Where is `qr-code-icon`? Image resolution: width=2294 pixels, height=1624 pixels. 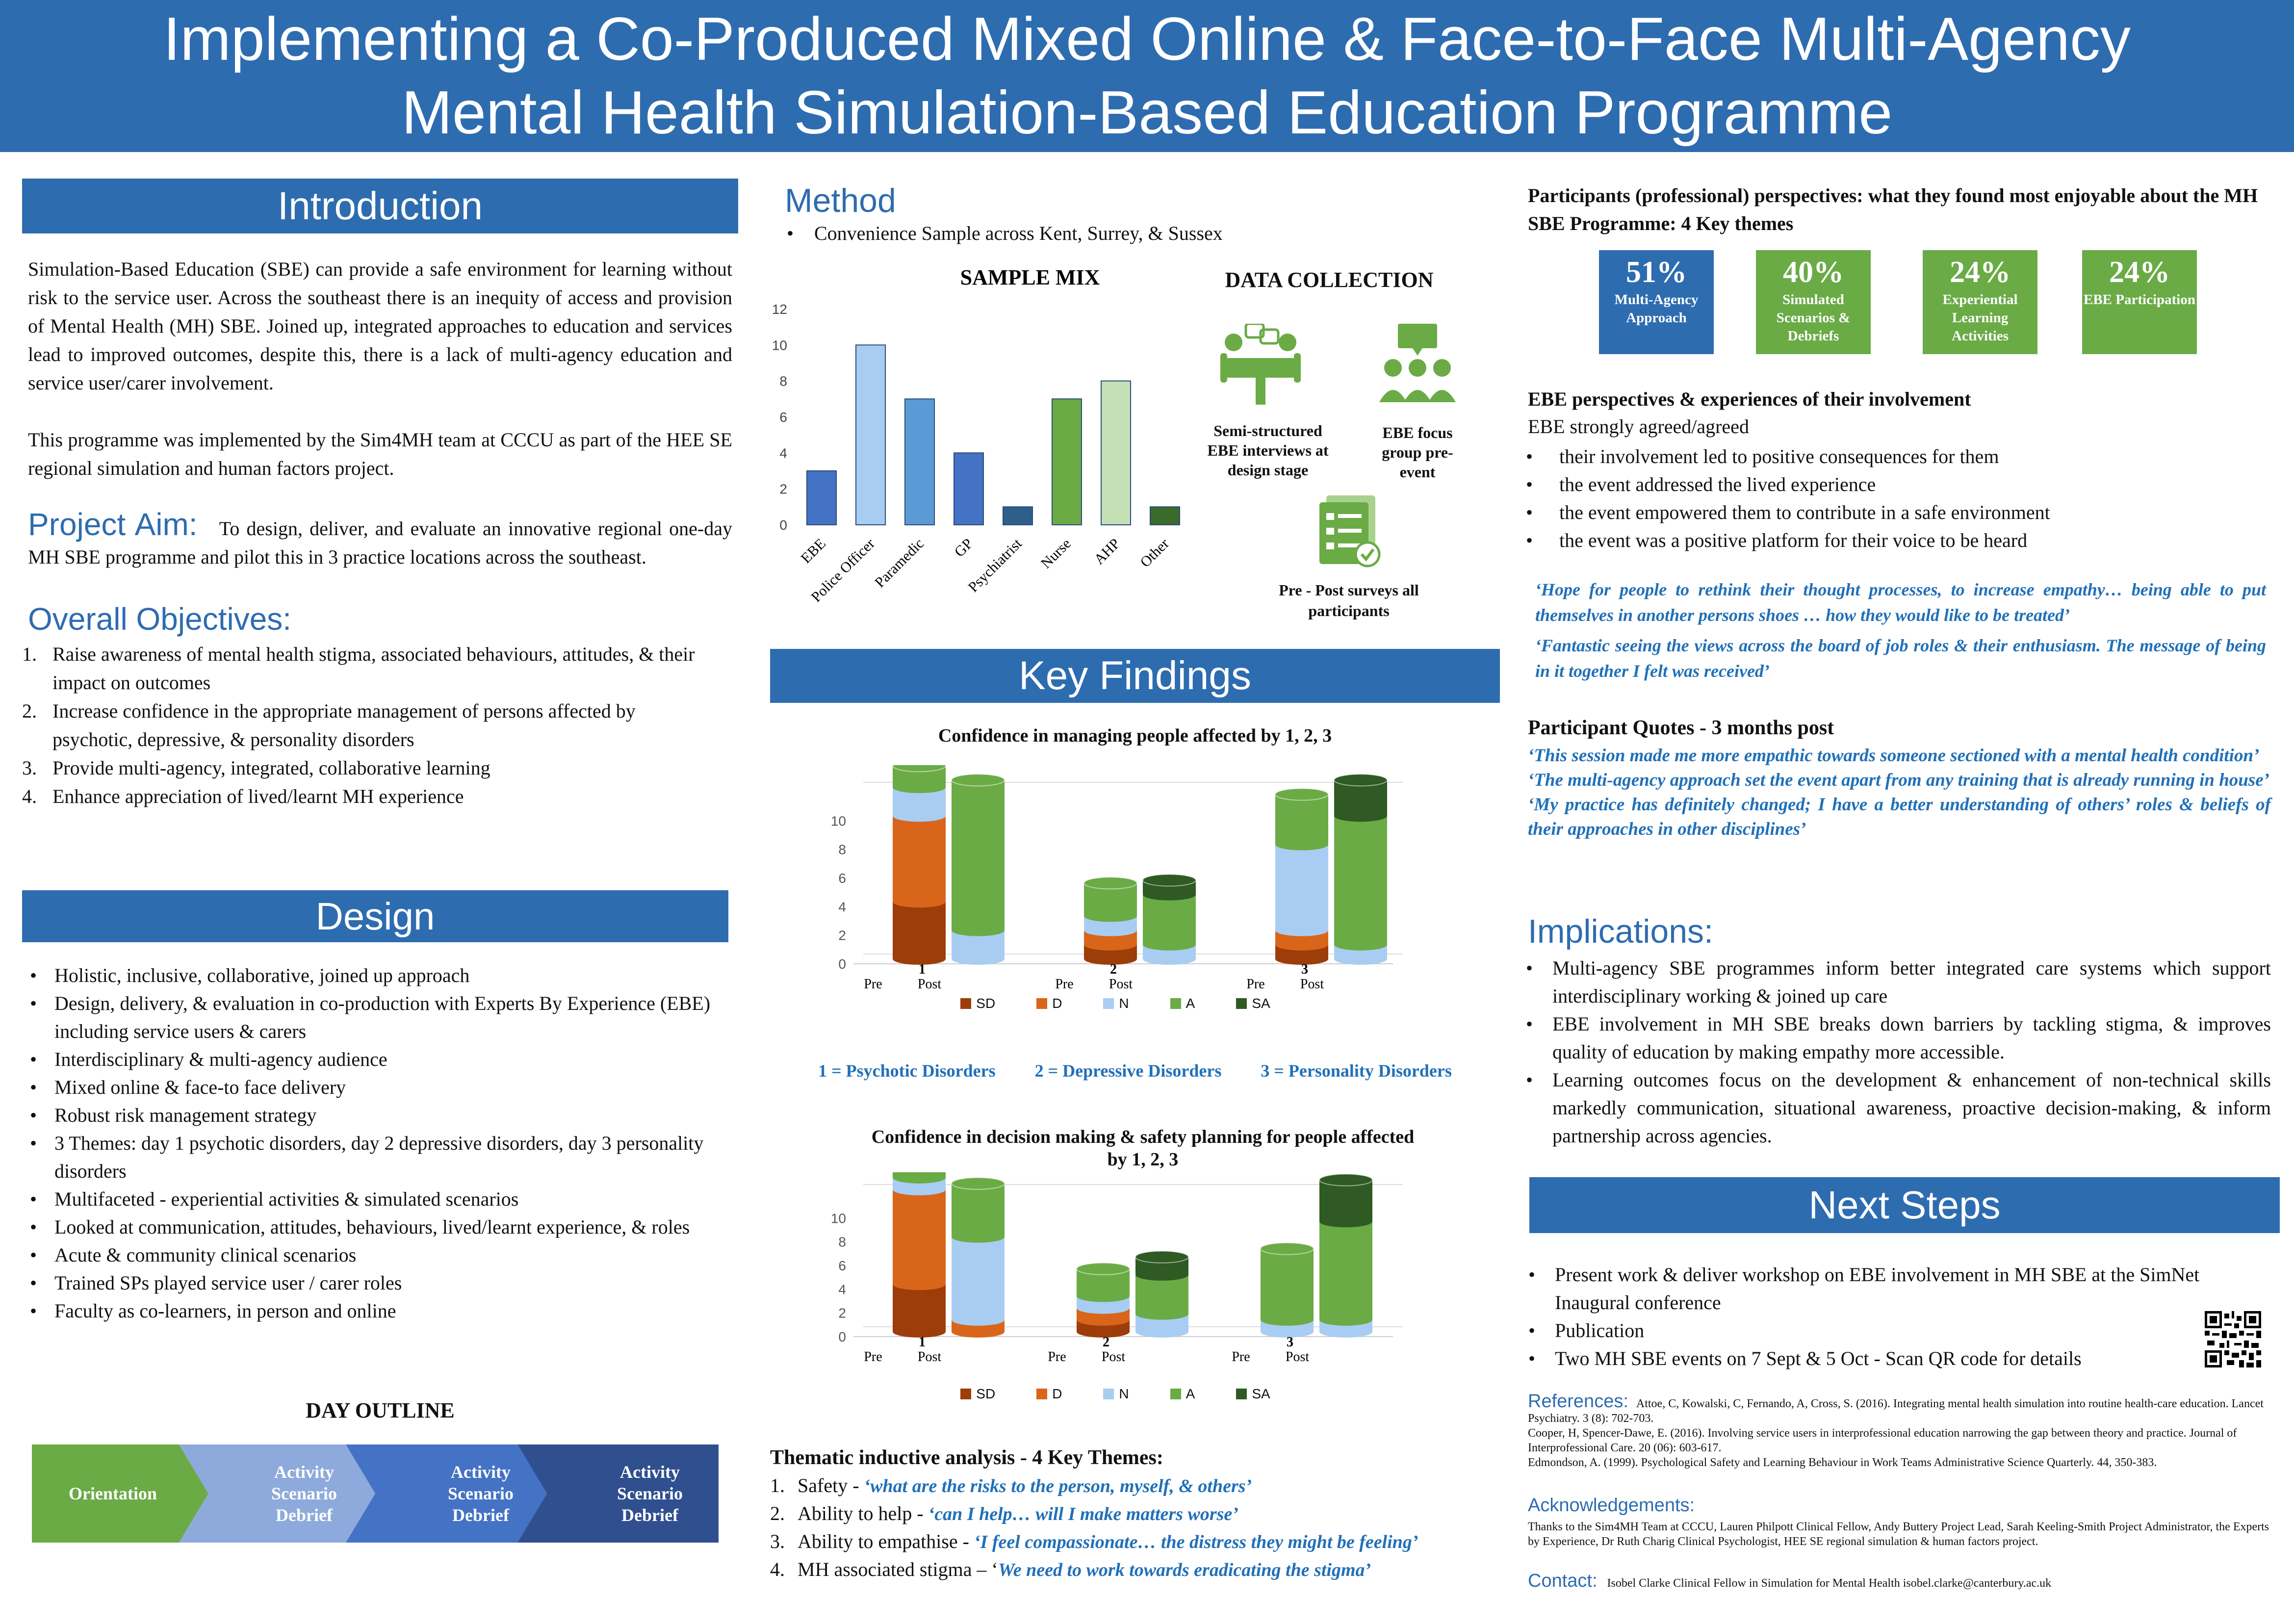
qr-code-icon is located at coordinates (2233, 1339).